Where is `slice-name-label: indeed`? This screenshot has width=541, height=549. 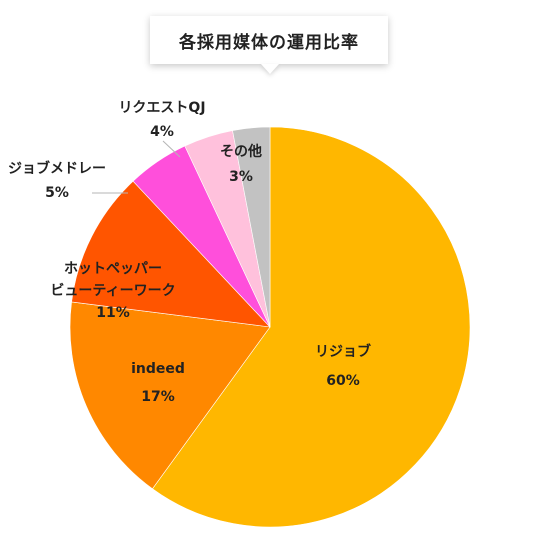
slice-name-label: indeed is located at coordinates (158, 369).